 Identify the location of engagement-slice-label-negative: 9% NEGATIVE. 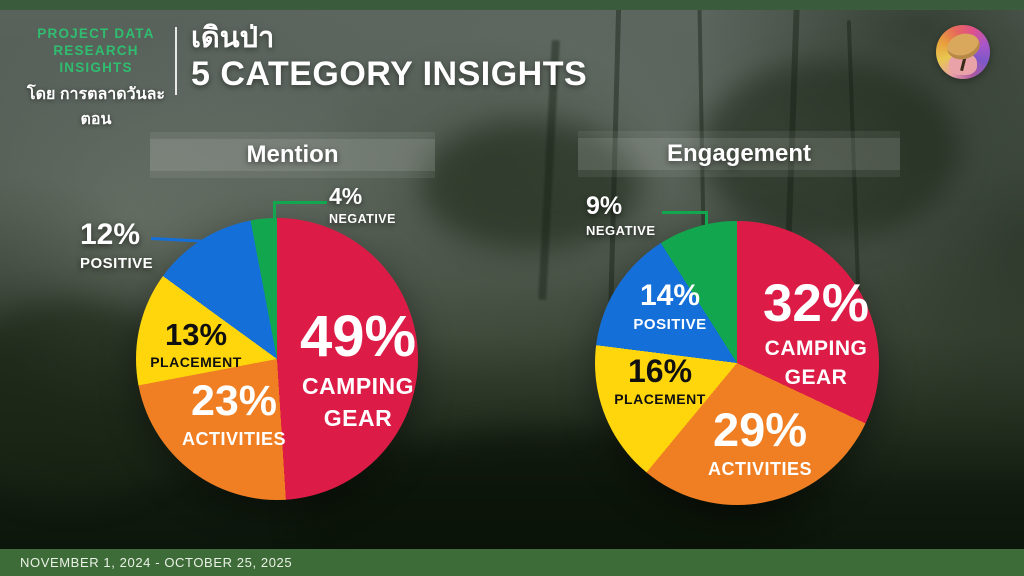
(621, 215).